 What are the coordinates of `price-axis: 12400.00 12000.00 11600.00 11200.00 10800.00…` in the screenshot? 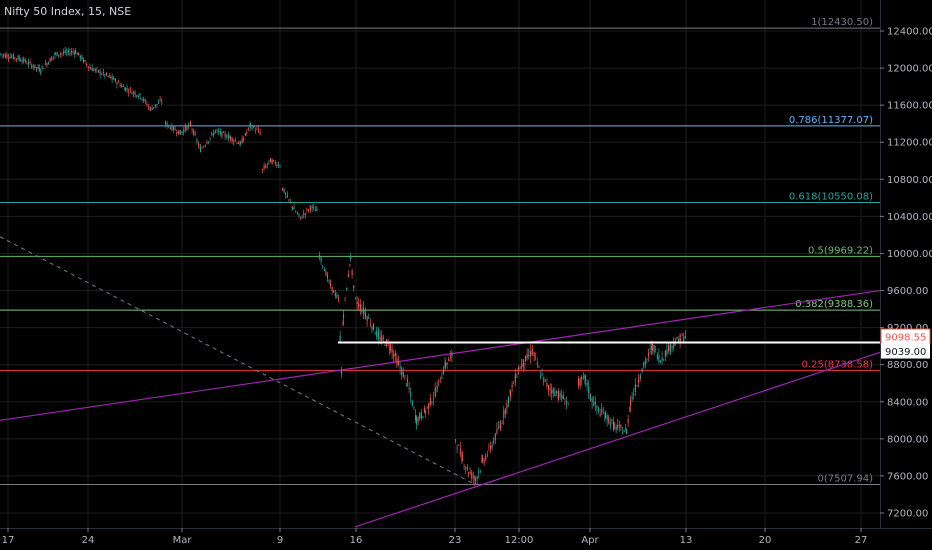 It's located at (906, 275).